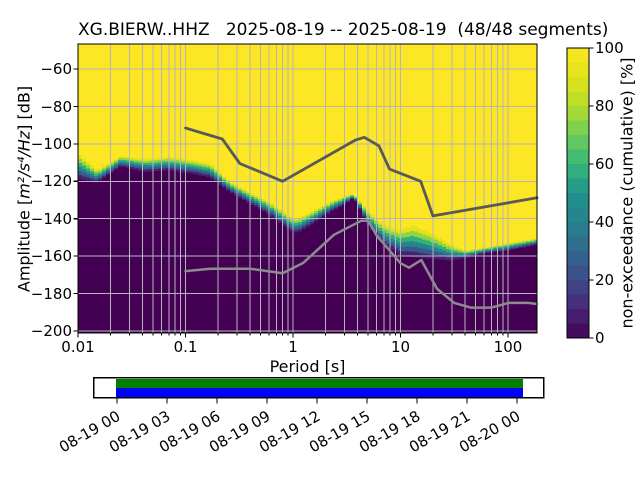 This screenshot has width=640, height=480. Describe the element at coordinates (51, 181) in the screenshot. I see `y-tick-label: −120` at that location.